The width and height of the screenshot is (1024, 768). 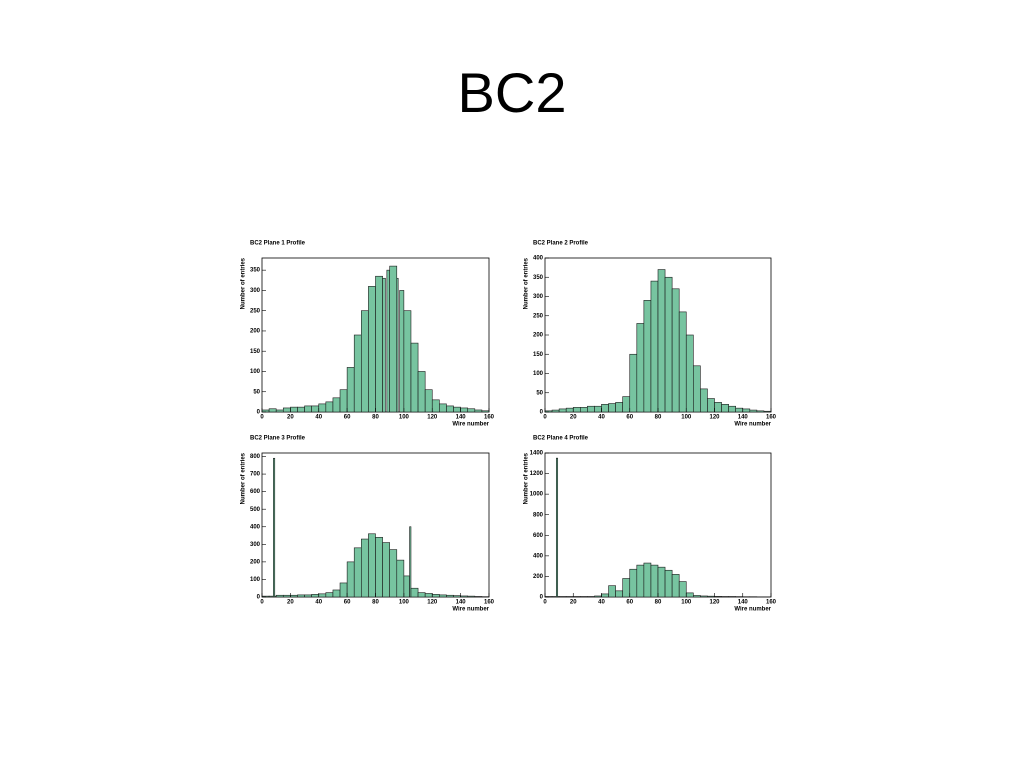 I want to click on y-tick-label: 50, so click(x=256, y=392).